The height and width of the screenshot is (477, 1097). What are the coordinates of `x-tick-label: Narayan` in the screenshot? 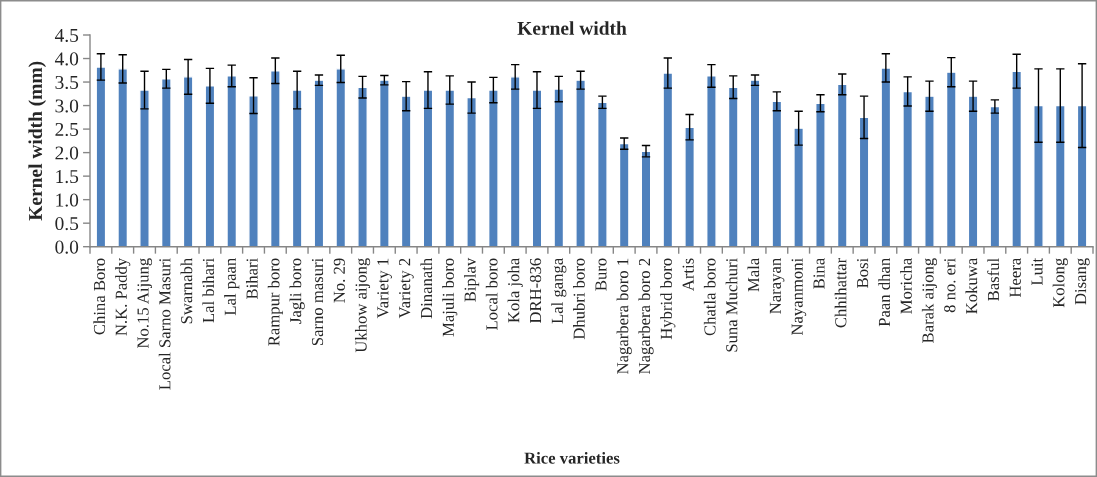 It's located at (777, 286).